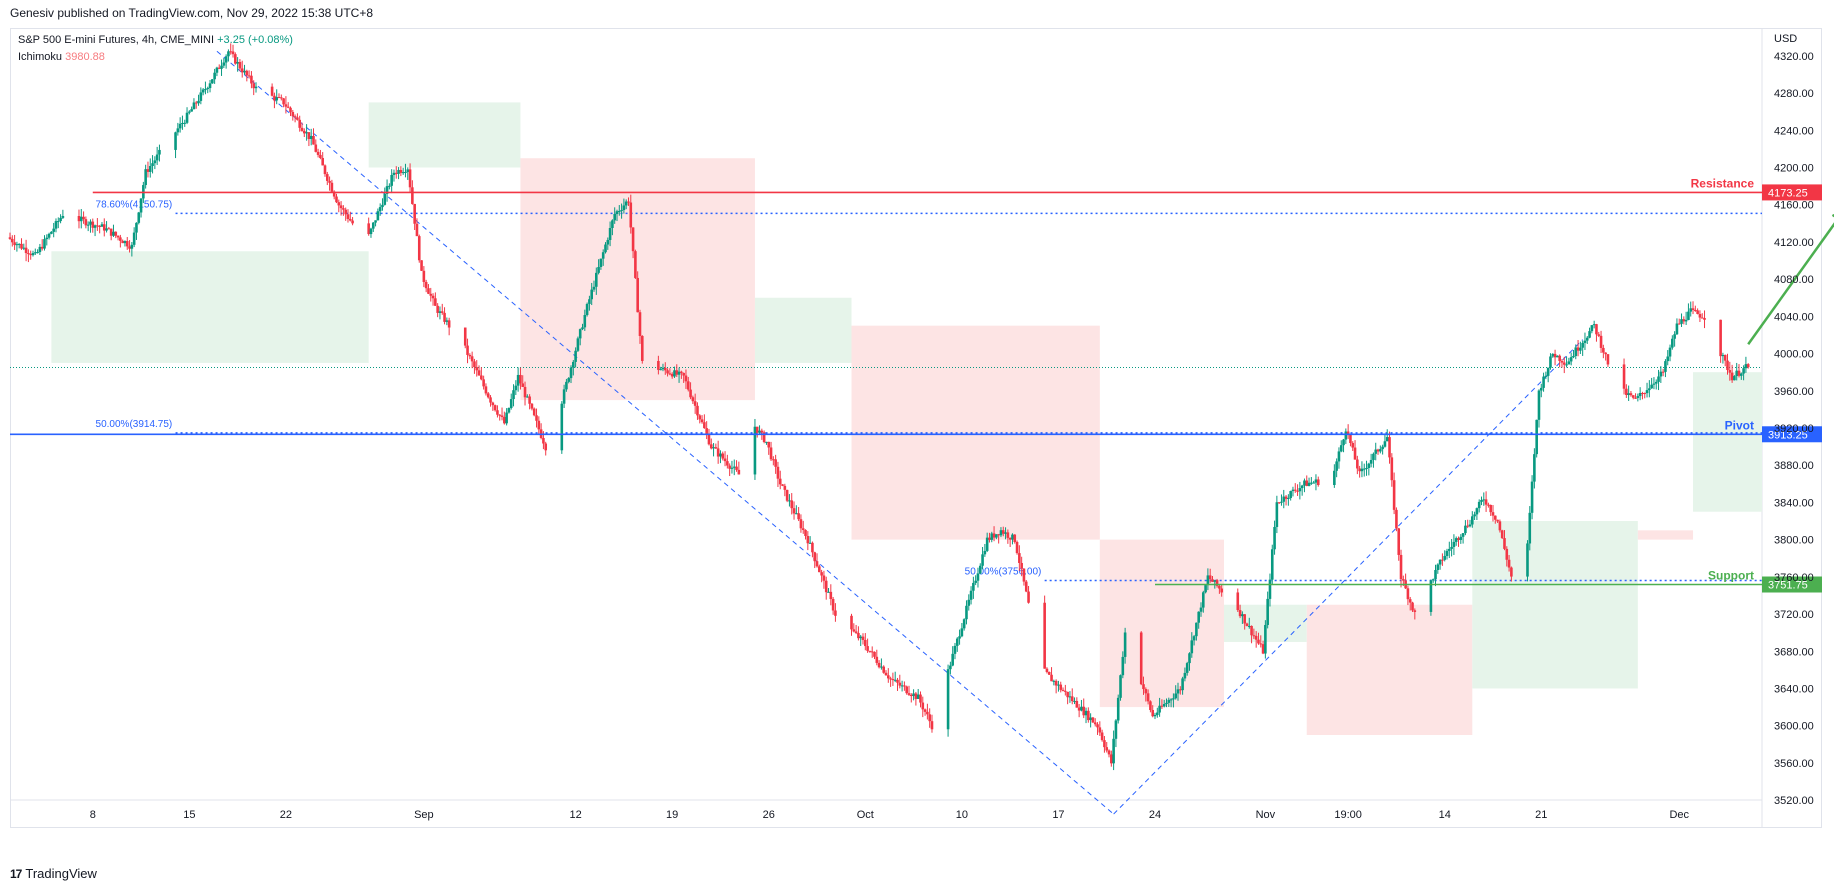 The image size is (1834, 893). What do you see at coordinates (61, 57) in the screenshot?
I see `indicator-legend: Ichimoku 3980.88` at bounding box center [61, 57].